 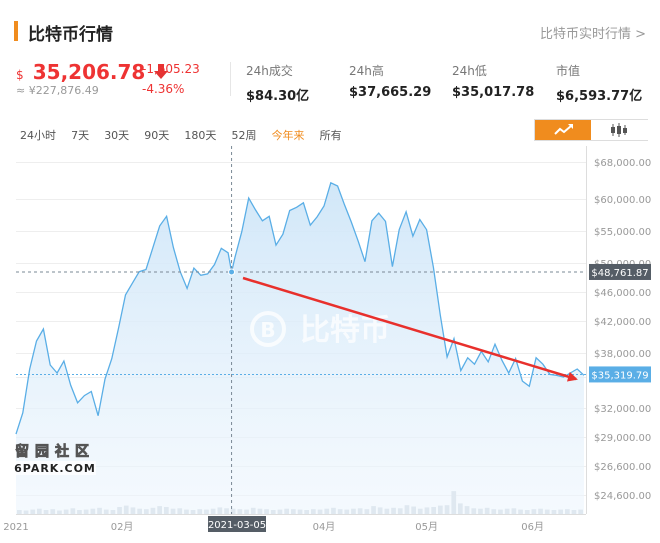 I want to click on current-price: 35,206.78, so click(x=89, y=72).